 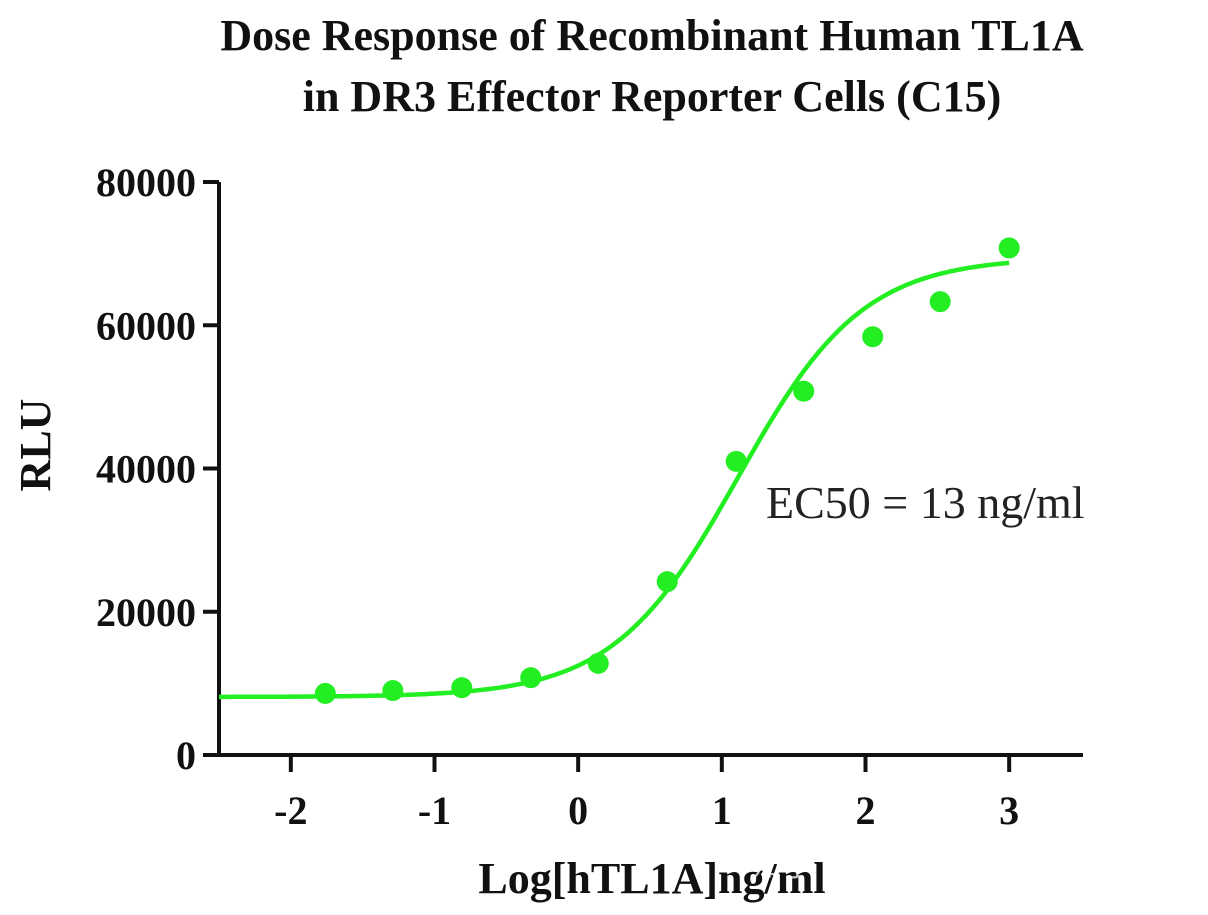 I want to click on y-tick-label: 20000, so click(x=146, y=612).